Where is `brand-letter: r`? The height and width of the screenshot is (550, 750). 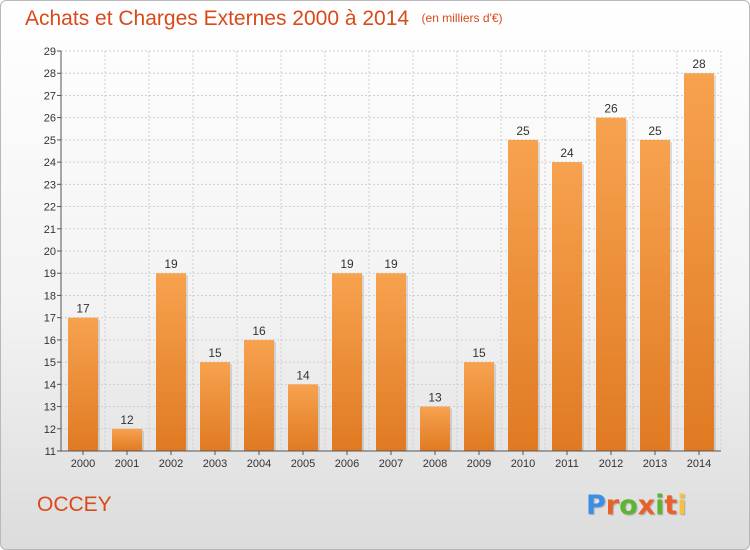
brand-letter: r is located at coordinates (612, 505).